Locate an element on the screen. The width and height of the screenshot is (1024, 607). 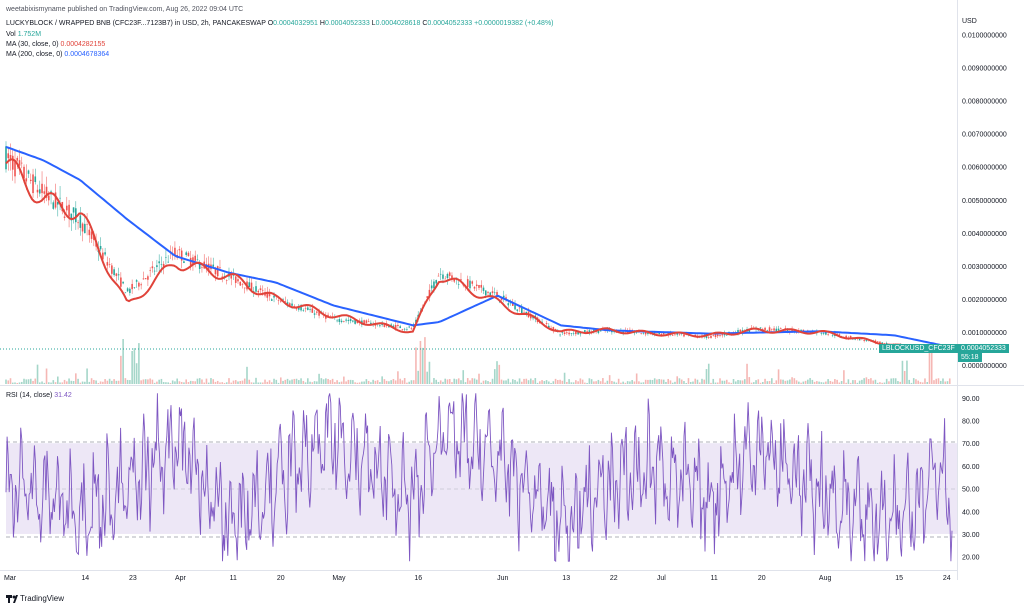
time-tick-label: Jun is located at coordinates (502, 578).